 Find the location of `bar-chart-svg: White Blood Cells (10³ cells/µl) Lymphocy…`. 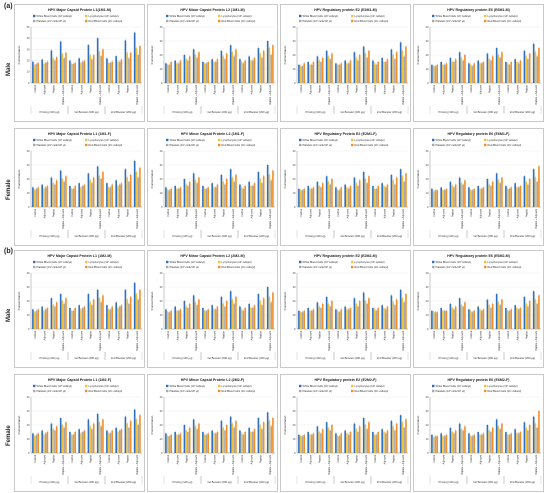

bar-chart-svg: White Blood Cells (10³ cells/µl) Lymphocy… is located at coordinates (346, 64).